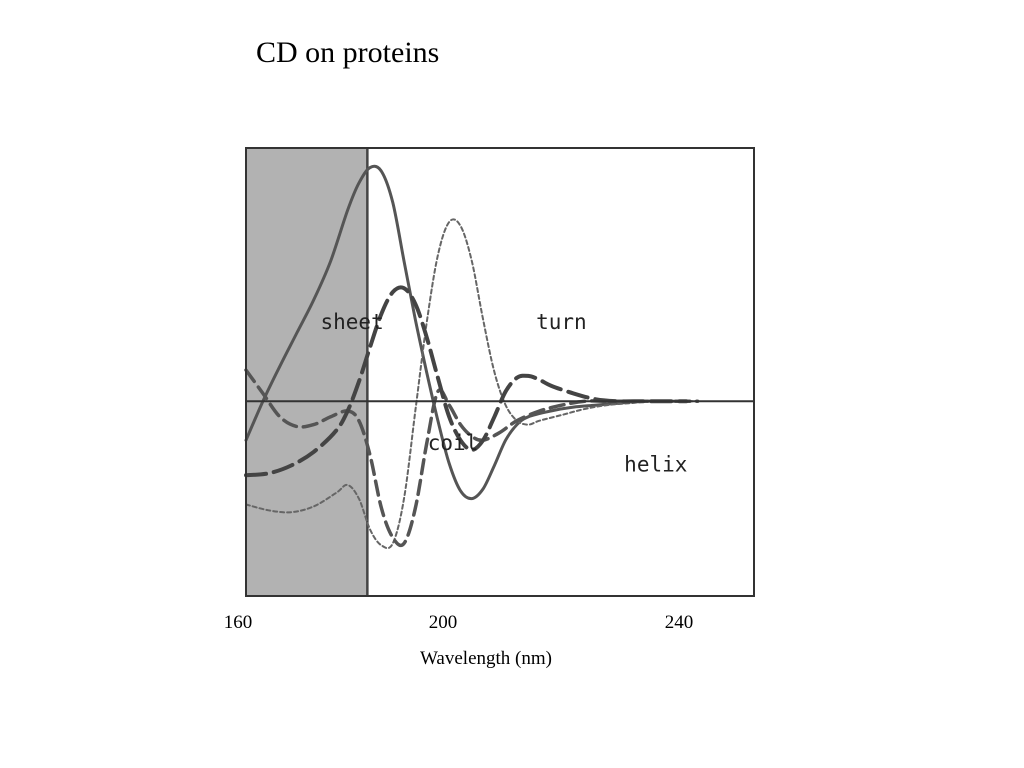 The image size is (1024, 768). Describe the element at coordinates (679, 622) in the screenshot. I see `x-tick-label: 240` at that location.